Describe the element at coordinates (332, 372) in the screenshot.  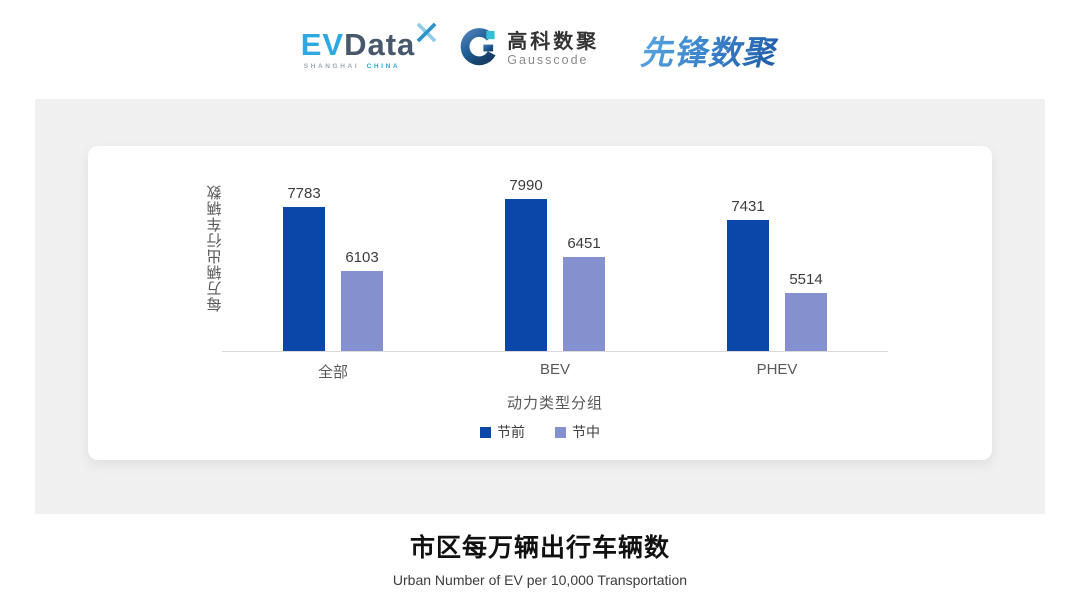
I see `category-label: 全部` at that location.